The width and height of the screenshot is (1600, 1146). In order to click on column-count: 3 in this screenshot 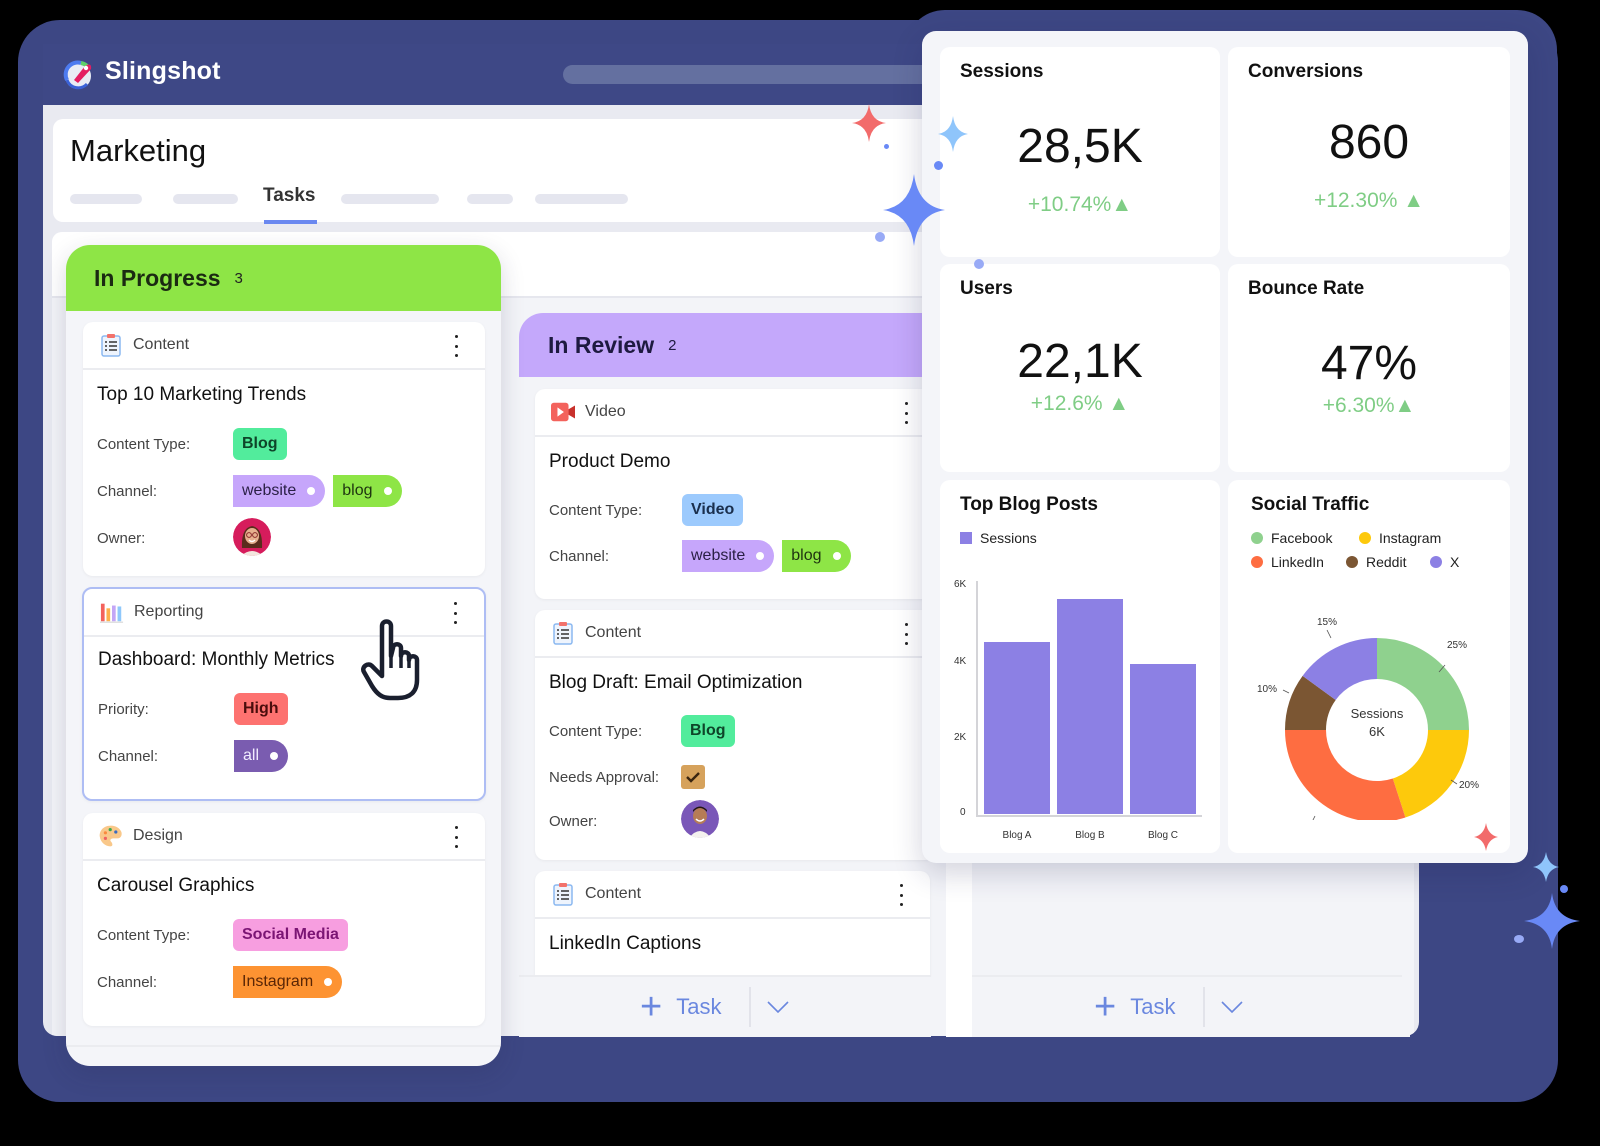, I will do `click(238, 278)`.